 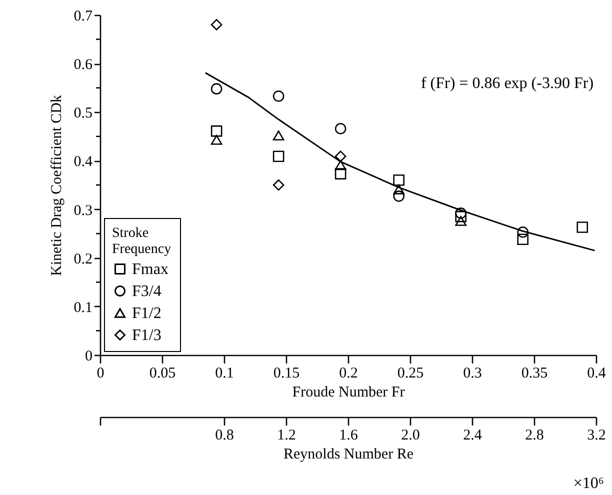 What do you see at coordinates (142, 241) in the screenshot?
I see `legend-title: Stroke Frequency` at bounding box center [142, 241].